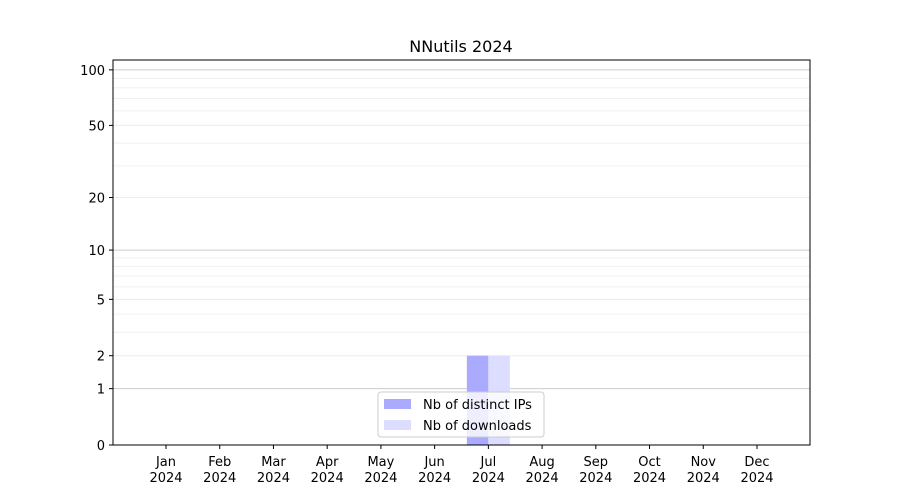 The width and height of the screenshot is (900, 500). I want to click on y-tick-label: 20, so click(96, 199).